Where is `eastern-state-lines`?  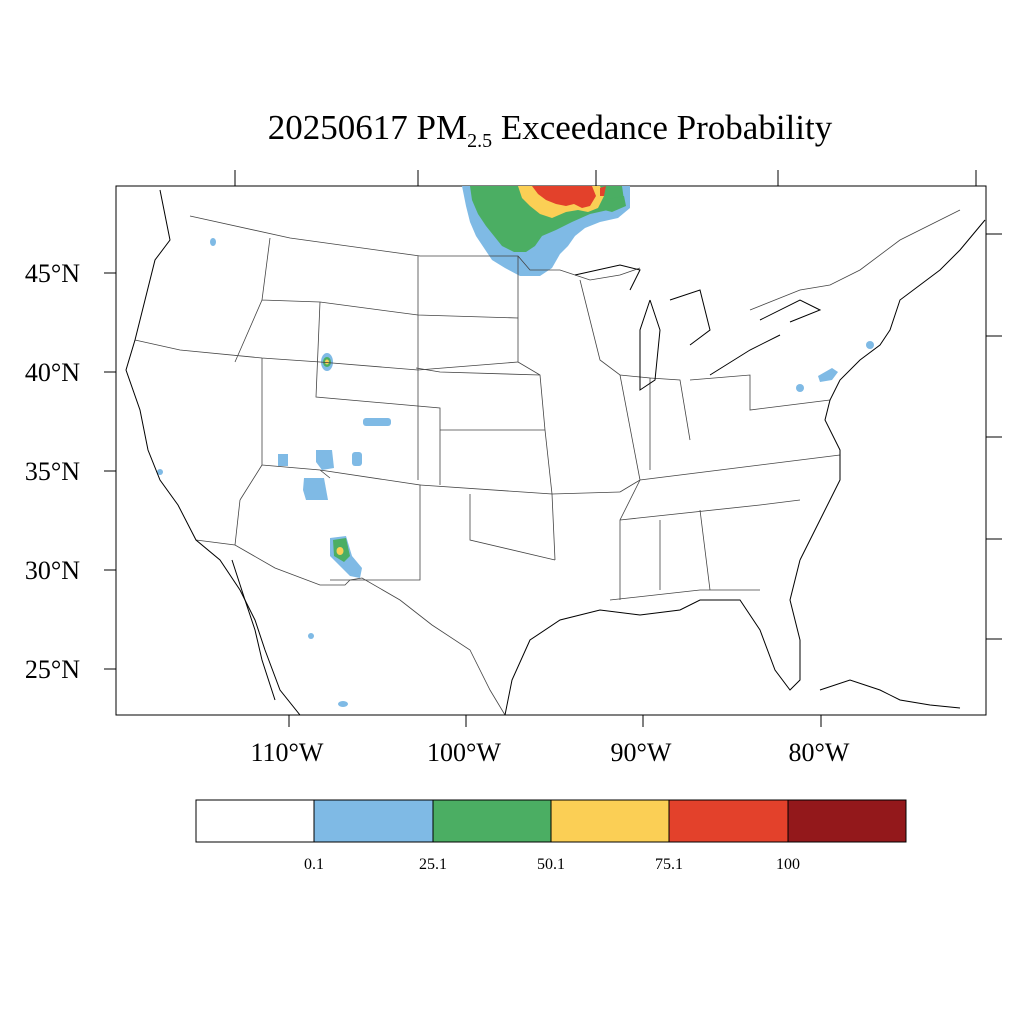 eastern-state-lines is located at coordinates (710, 440).